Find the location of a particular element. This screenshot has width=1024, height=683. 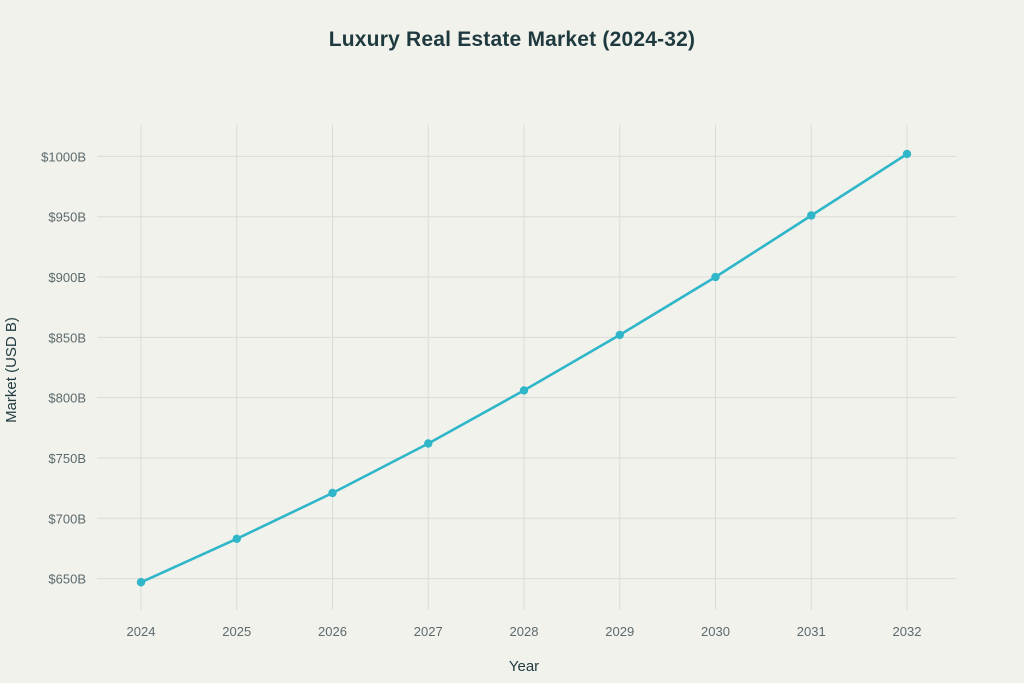

y-tick-label: $800B is located at coordinates (67, 398).